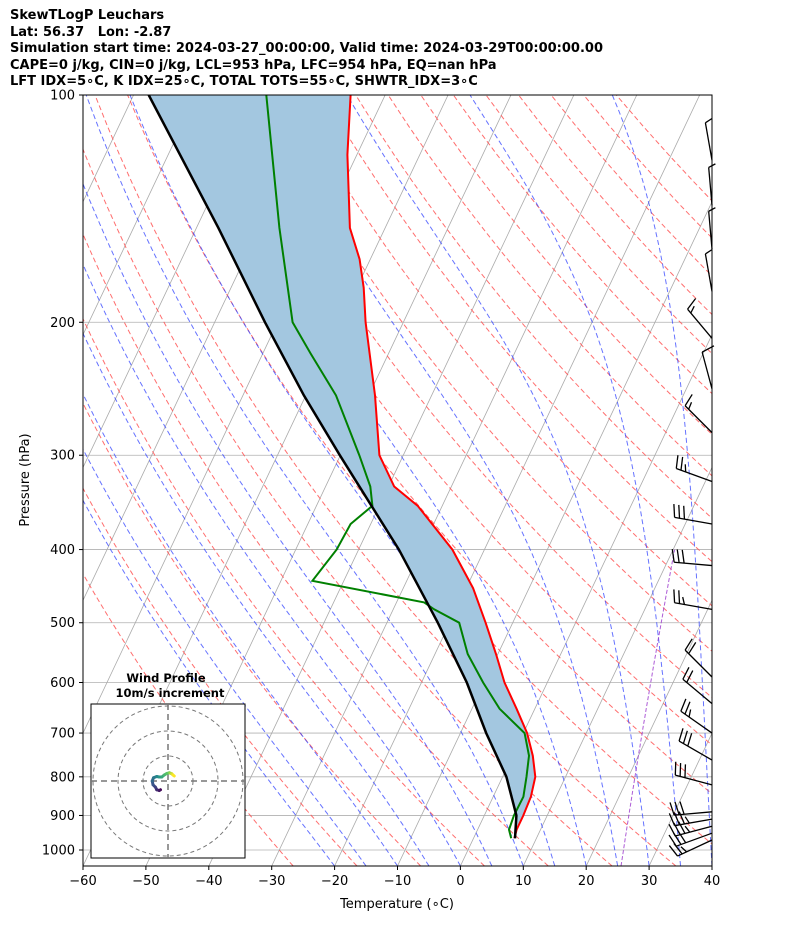 The height and width of the screenshot is (937, 794). What do you see at coordinates (712, 881) in the screenshot?
I see `x-tick-label: 40` at bounding box center [712, 881].